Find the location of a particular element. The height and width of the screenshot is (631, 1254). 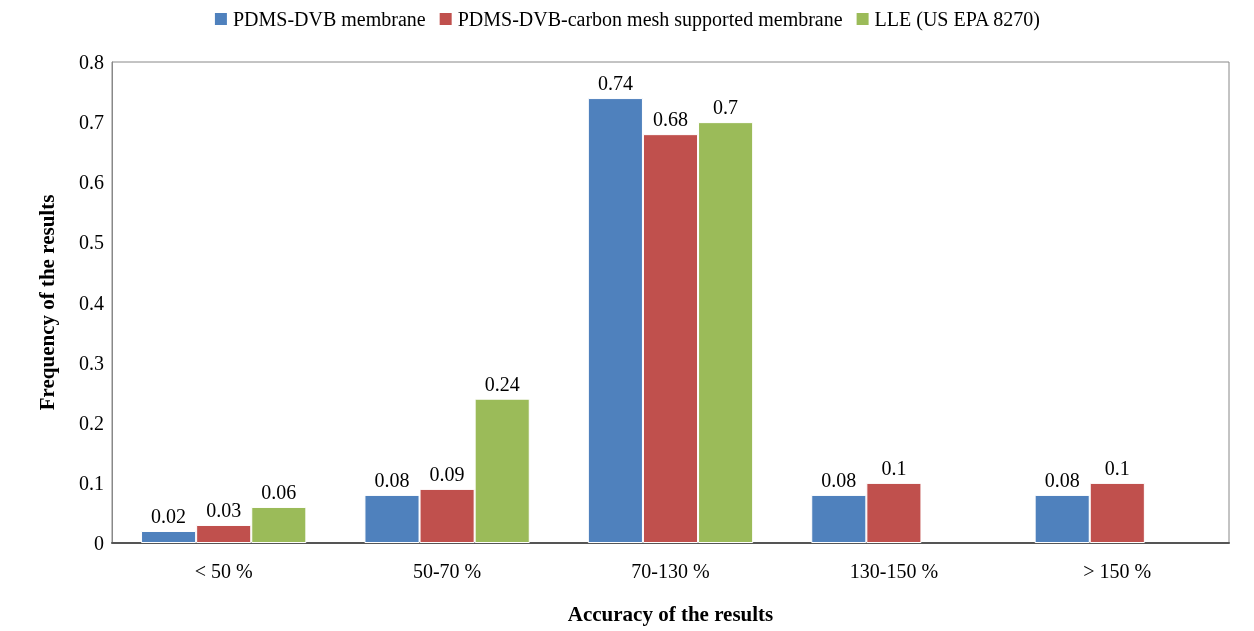

legend-label: PDMS-DVB-carbon mesh supported membrane is located at coordinates (650, 19).